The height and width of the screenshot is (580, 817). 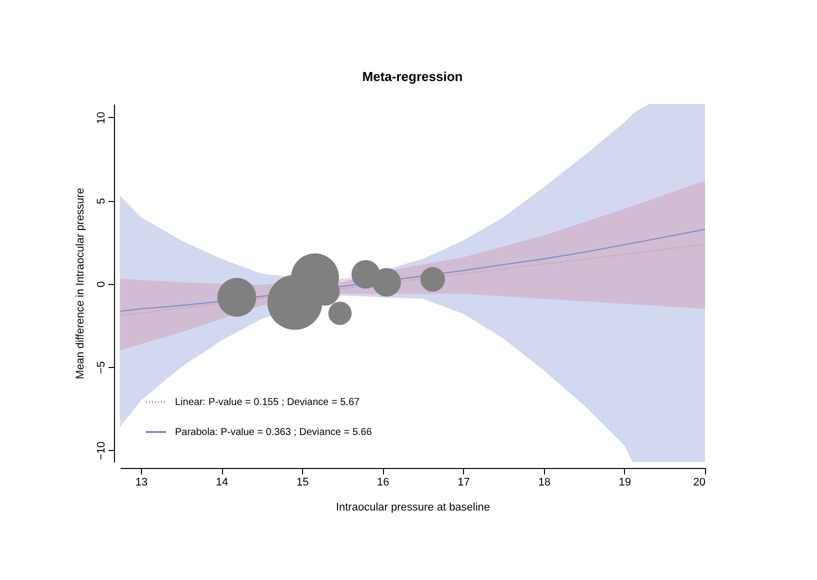 I want to click on chart-title: Meta-regression, so click(x=412, y=76).